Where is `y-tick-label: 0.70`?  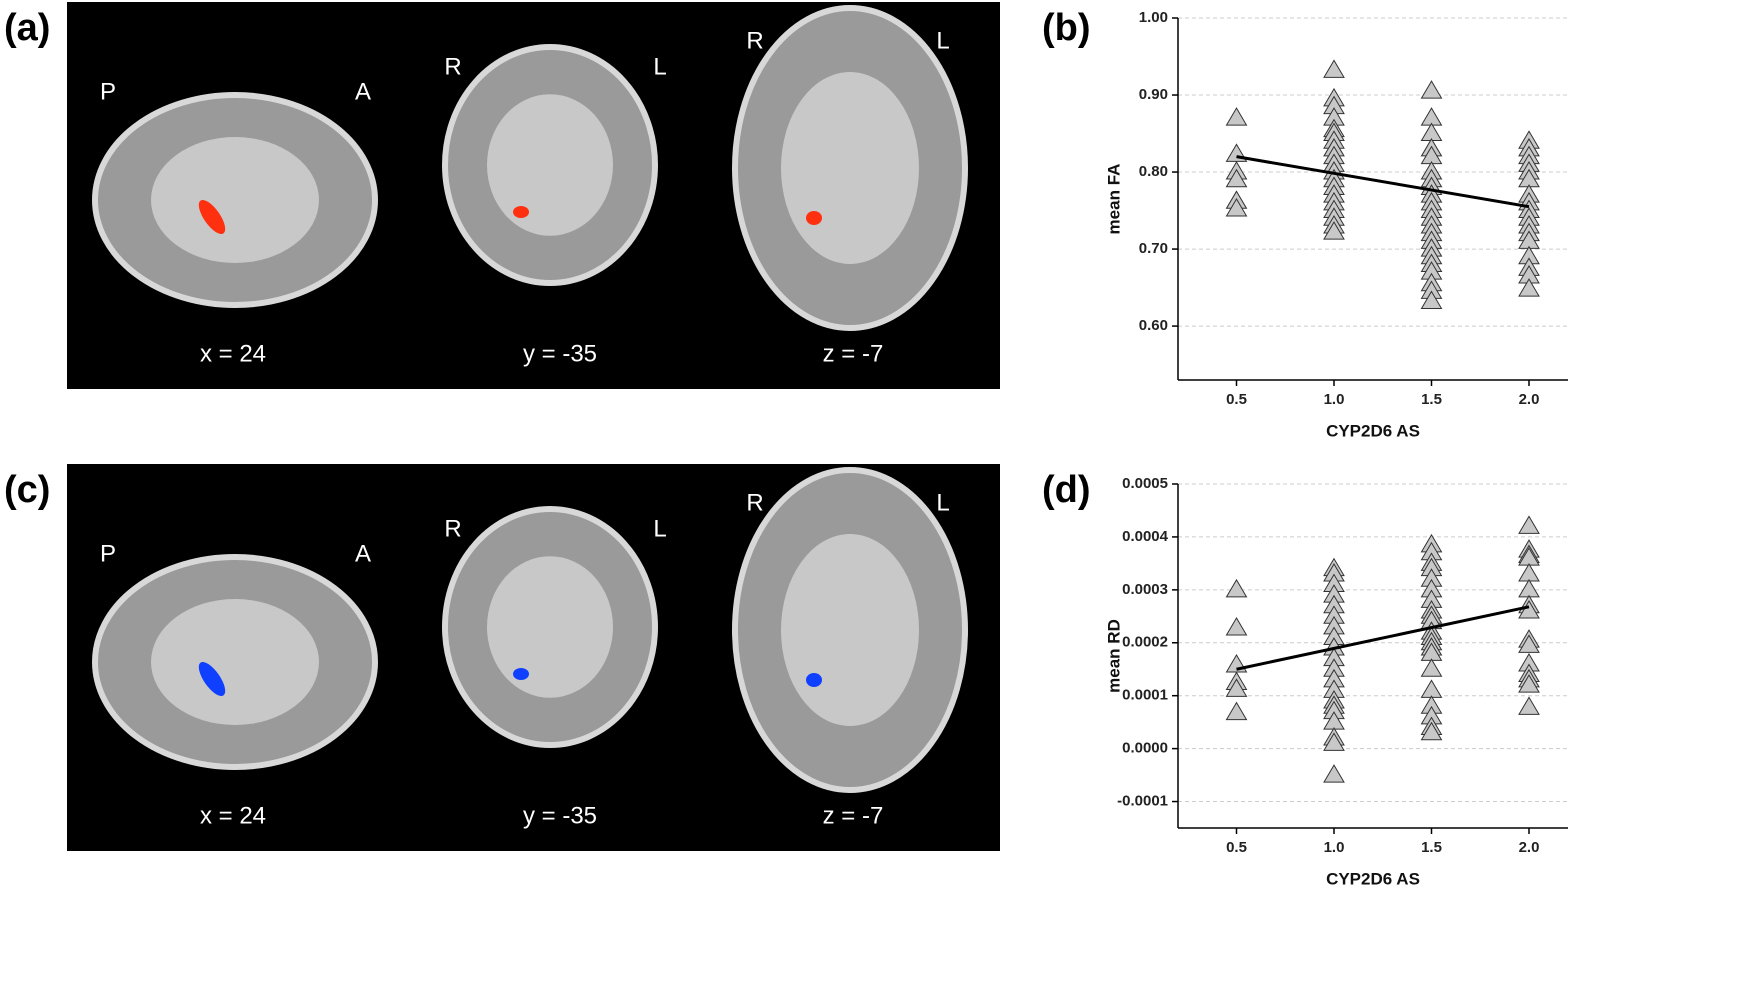
y-tick-label: 0.70 is located at coordinates (1153, 248).